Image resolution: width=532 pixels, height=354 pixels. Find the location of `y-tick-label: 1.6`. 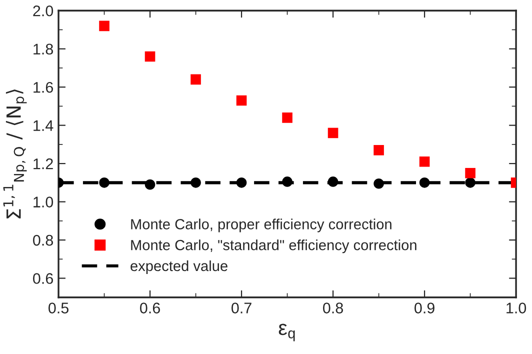

y-tick-label: 1.6 is located at coordinates (43, 87).